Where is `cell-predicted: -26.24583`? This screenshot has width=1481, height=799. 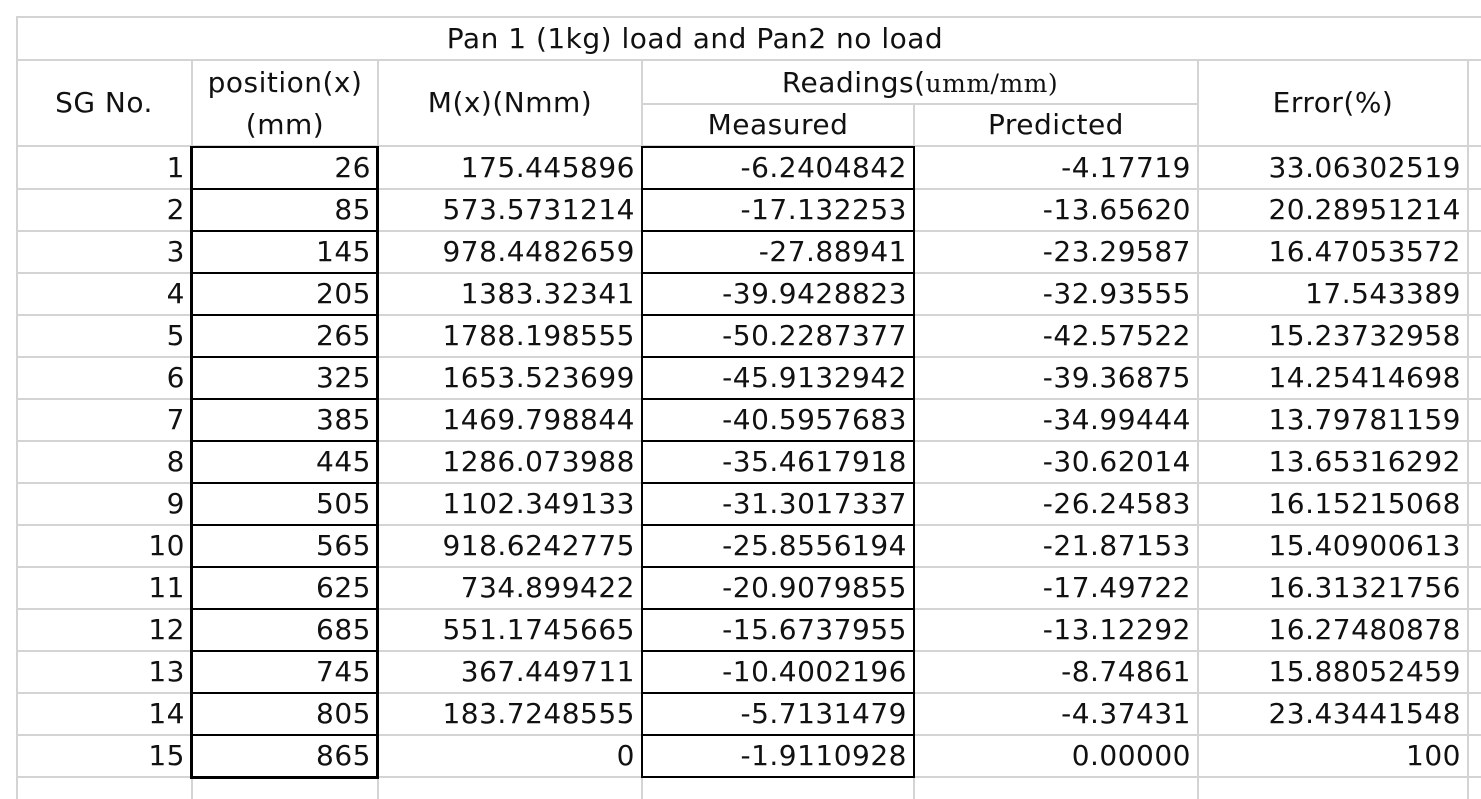 cell-predicted: -26.24583 is located at coordinates (1116, 503).